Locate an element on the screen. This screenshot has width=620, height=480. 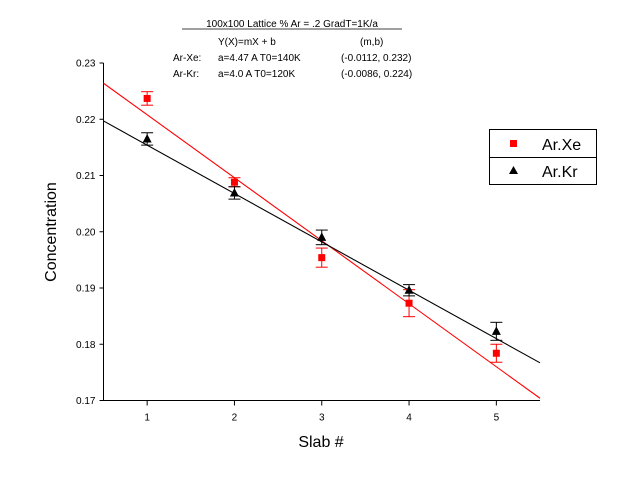
y-tick-label: 0.23 is located at coordinates (86, 64).